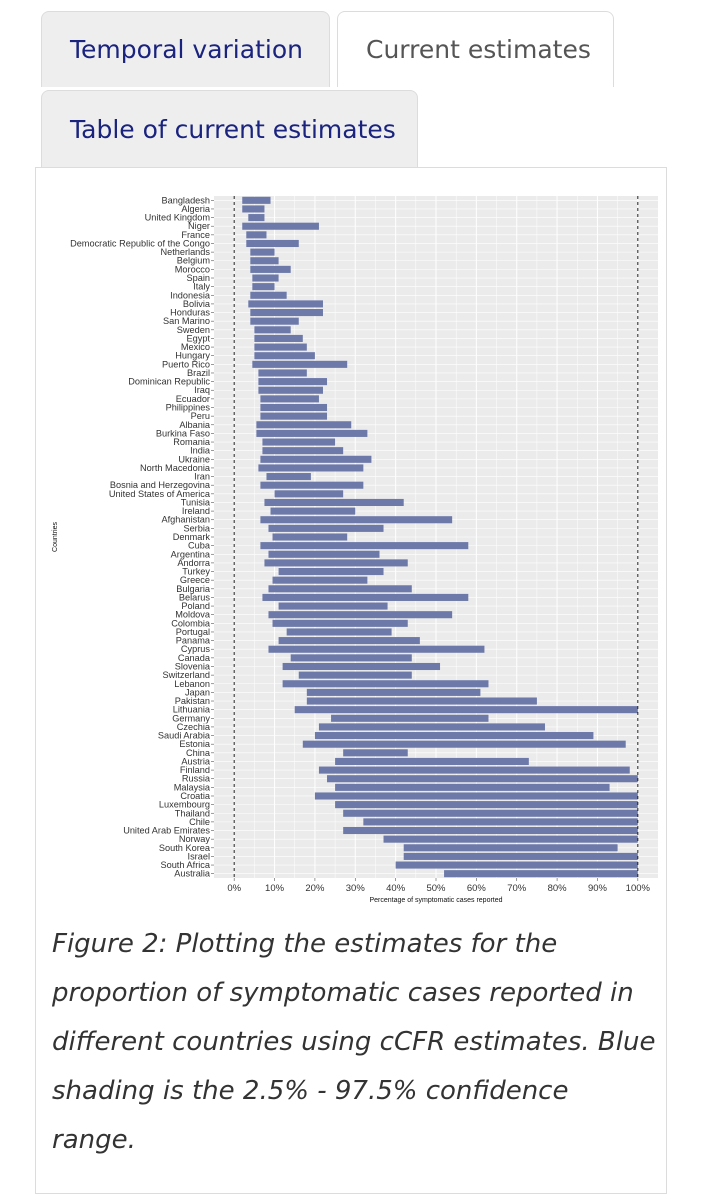  What do you see at coordinates (200, 416) in the screenshot?
I see `y-tick-label: Peru` at bounding box center [200, 416].